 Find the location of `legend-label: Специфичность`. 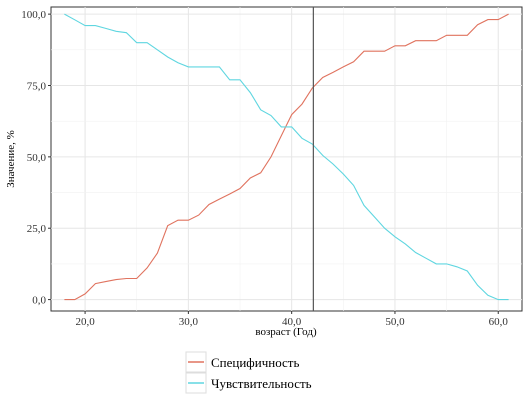

legend-label: Специфичность is located at coordinates (255, 362).